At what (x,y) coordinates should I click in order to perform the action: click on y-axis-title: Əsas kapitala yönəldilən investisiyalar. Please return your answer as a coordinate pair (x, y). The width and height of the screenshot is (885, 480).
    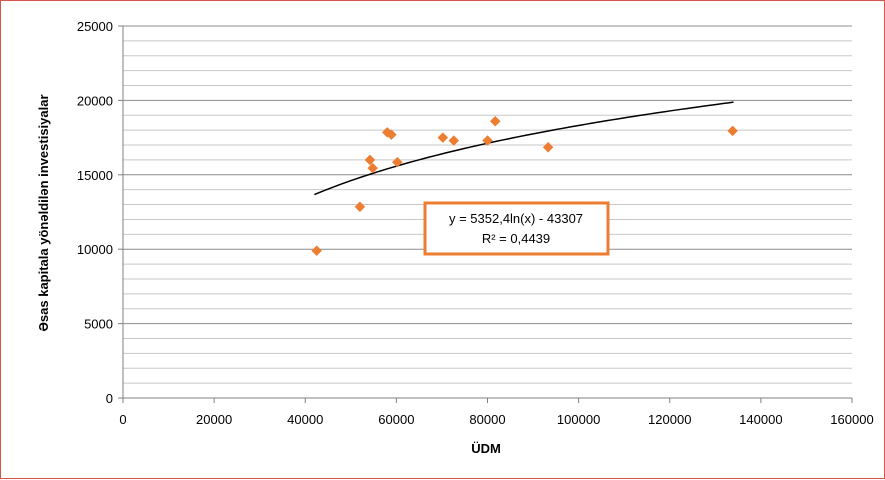
    Looking at the image, I should click on (43, 212).